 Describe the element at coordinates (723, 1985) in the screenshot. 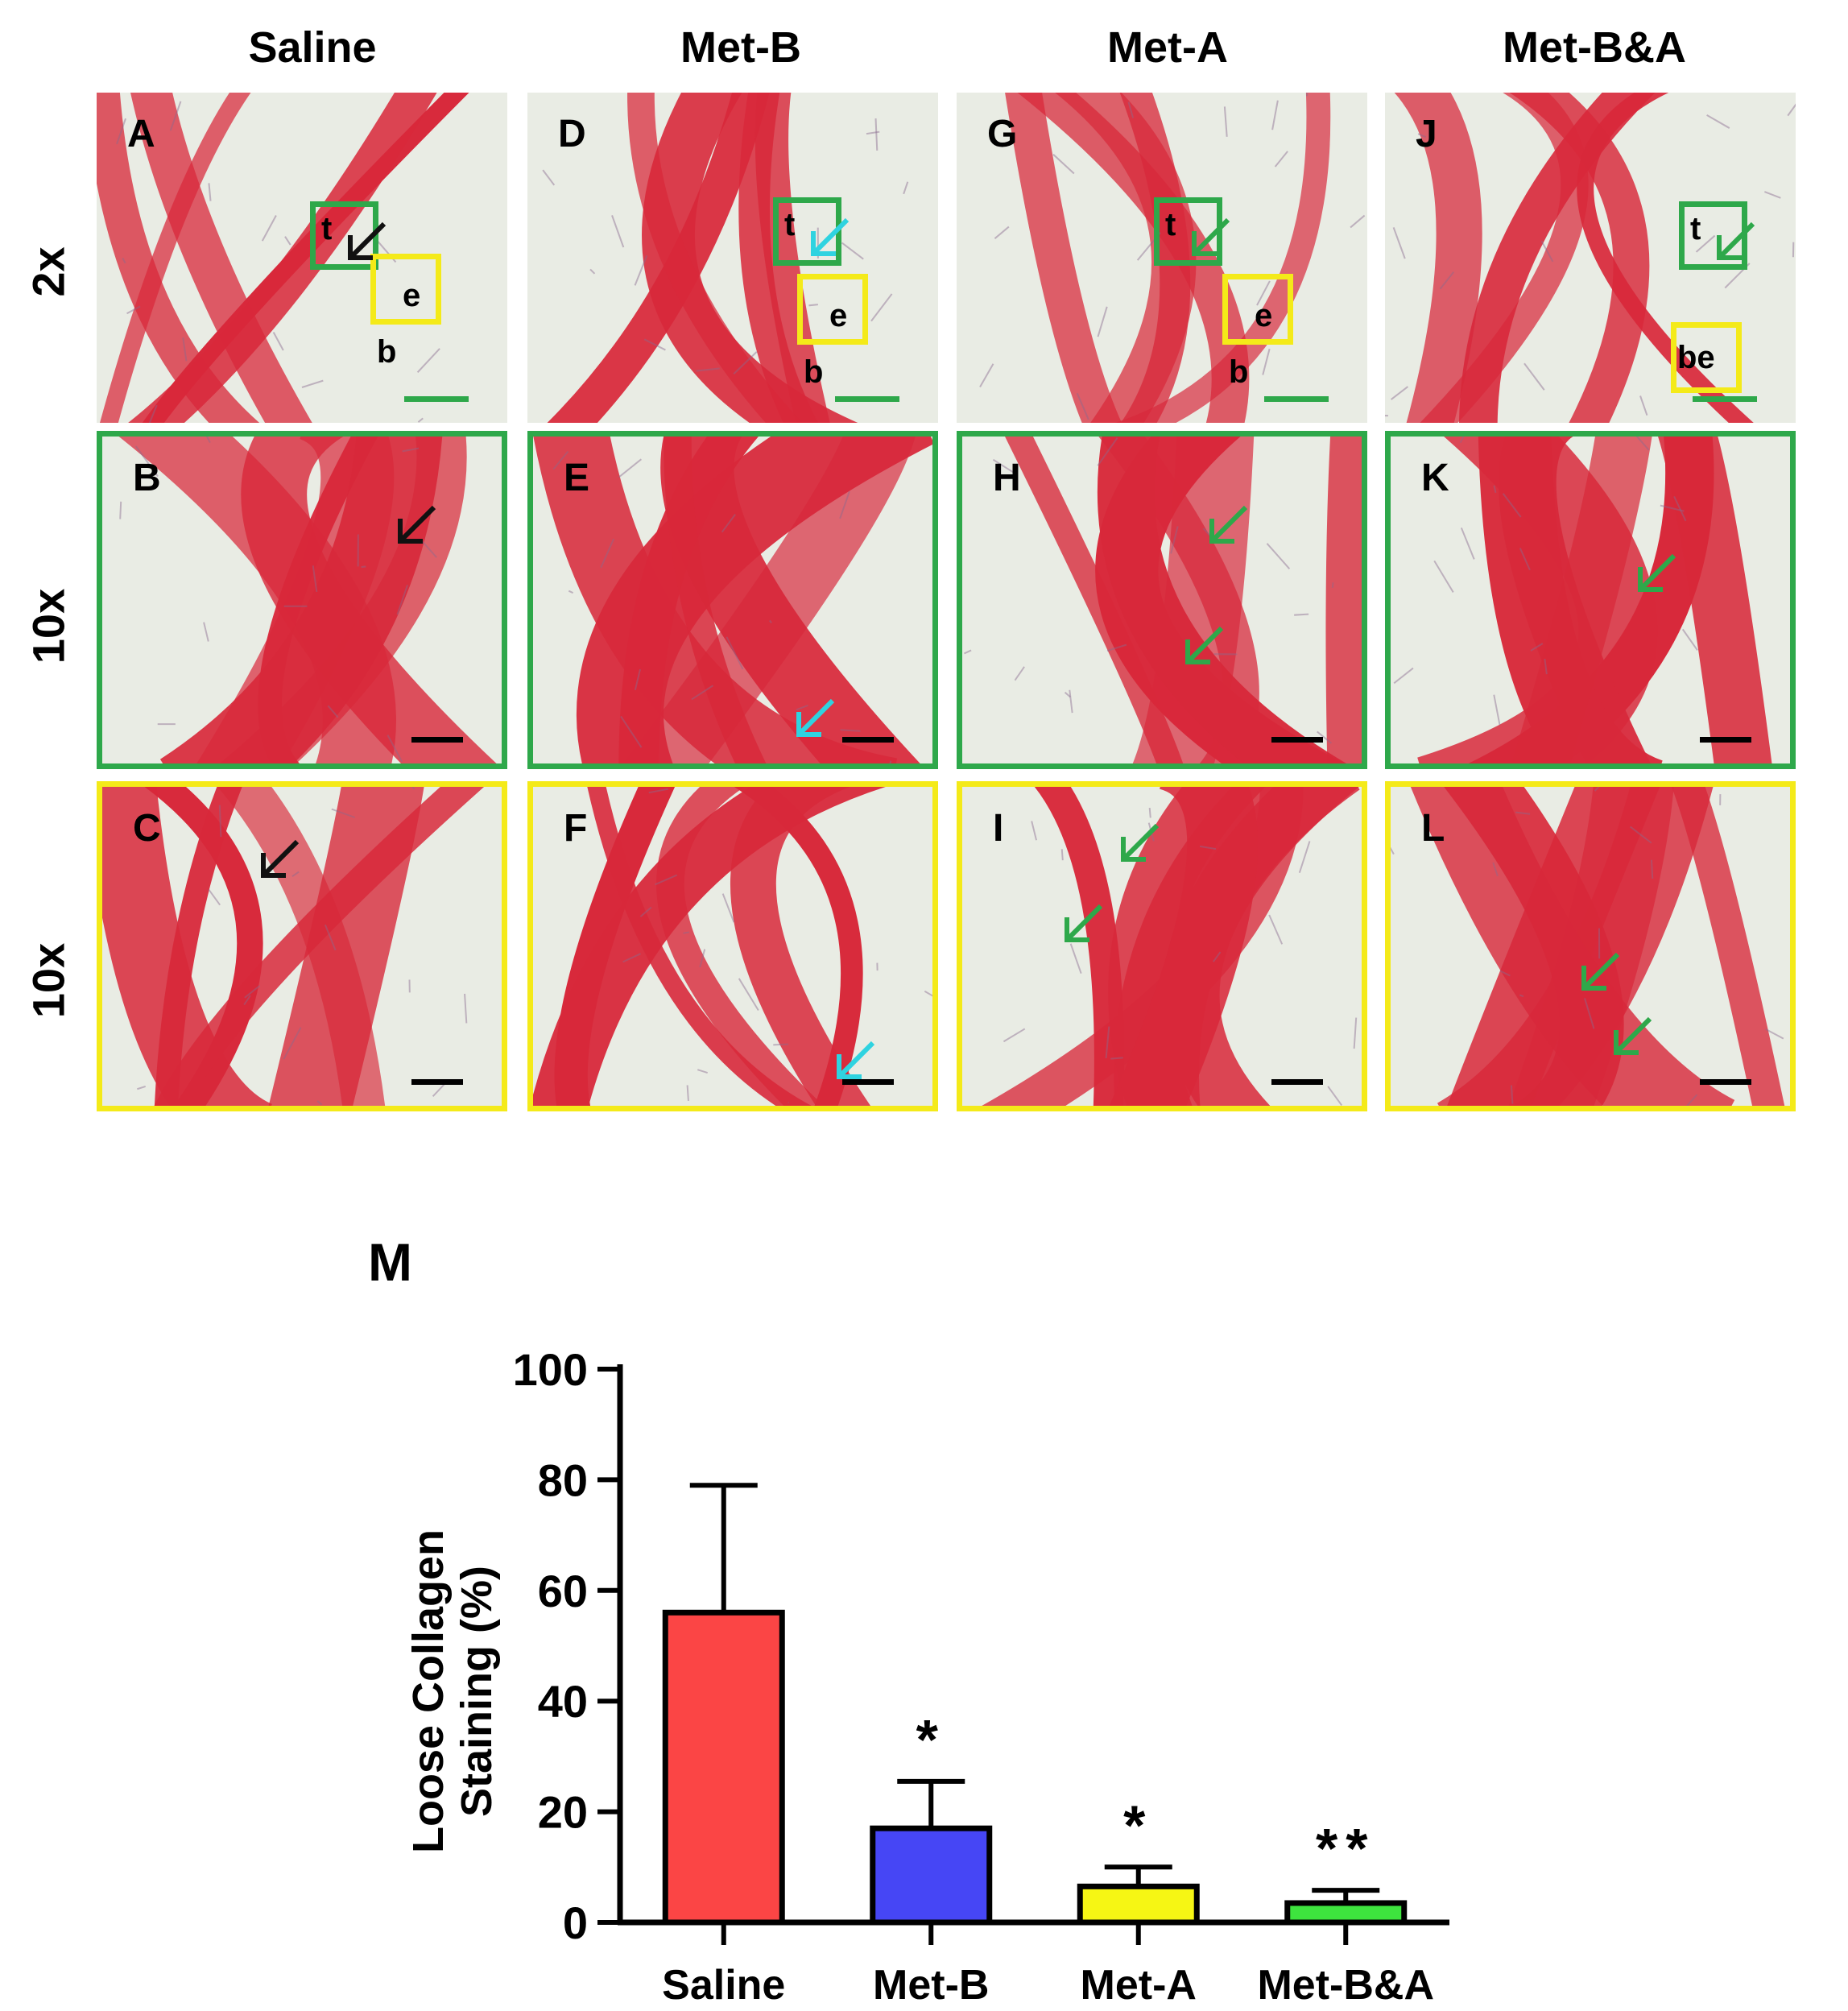

I see `x-tick-label: Saline` at that location.